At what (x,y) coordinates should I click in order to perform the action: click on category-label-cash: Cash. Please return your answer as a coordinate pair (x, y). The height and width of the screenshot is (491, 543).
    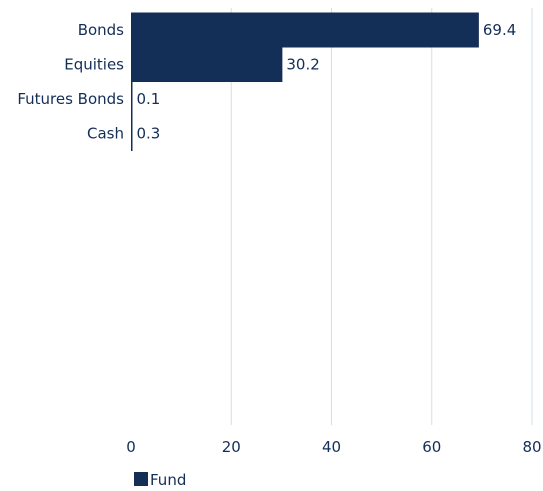
    Looking at the image, I should click on (105, 134).